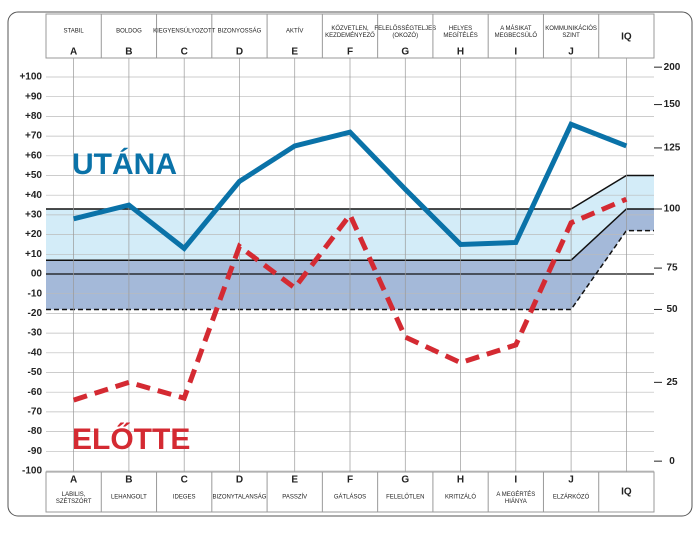 This screenshot has height=534, width=700. What do you see at coordinates (672, 268) in the screenshot?
I see `y2-tick-label: 75` at bounding box center [672, 268].